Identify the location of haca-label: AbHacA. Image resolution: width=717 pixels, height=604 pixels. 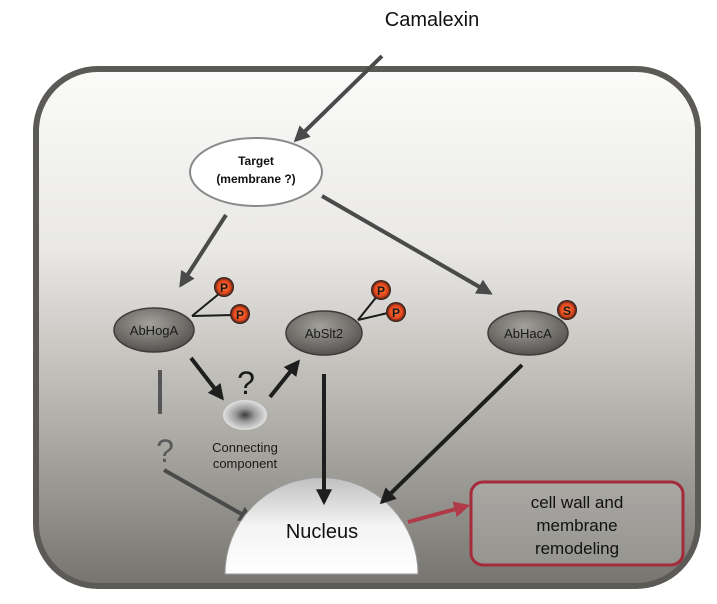
(528, 333).